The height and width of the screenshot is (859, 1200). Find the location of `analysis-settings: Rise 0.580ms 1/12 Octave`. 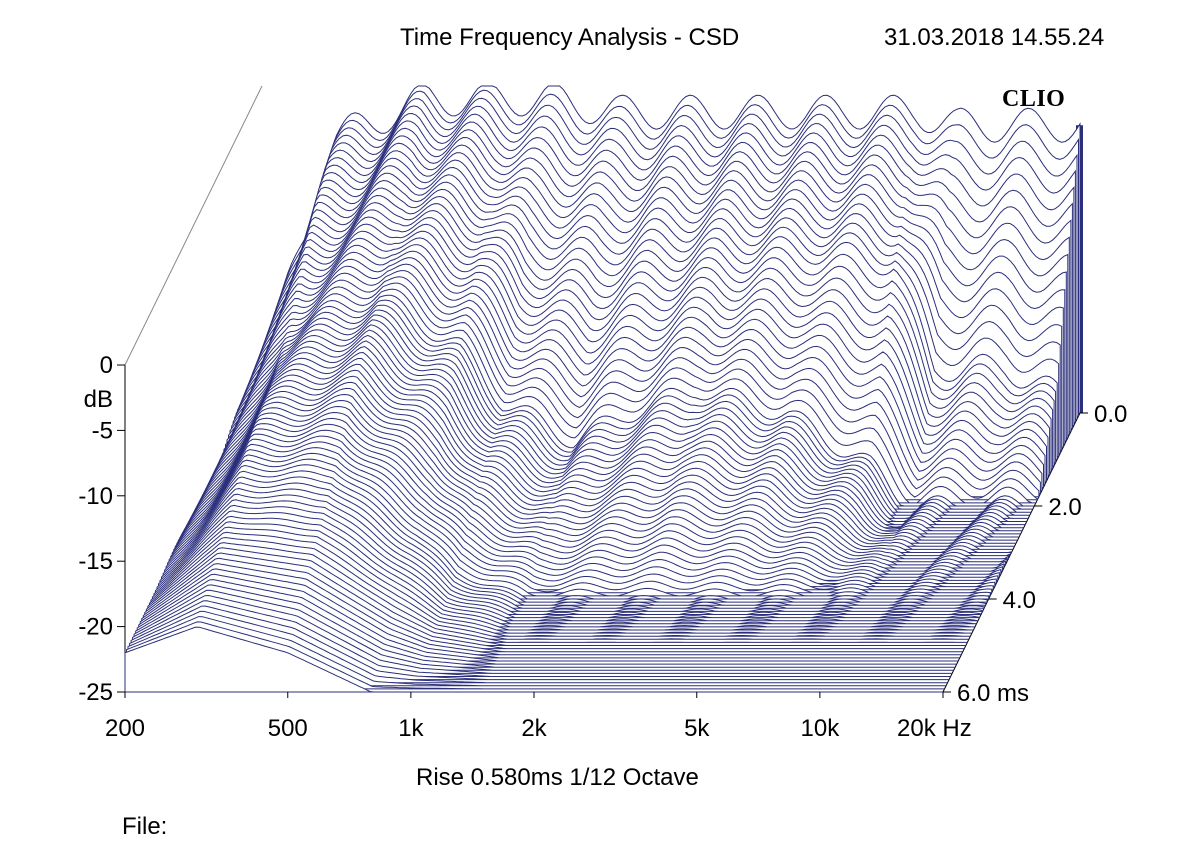

analysis-settings: Rise 0.580ms 1/12 Octave is located at coordinates (557, 777).